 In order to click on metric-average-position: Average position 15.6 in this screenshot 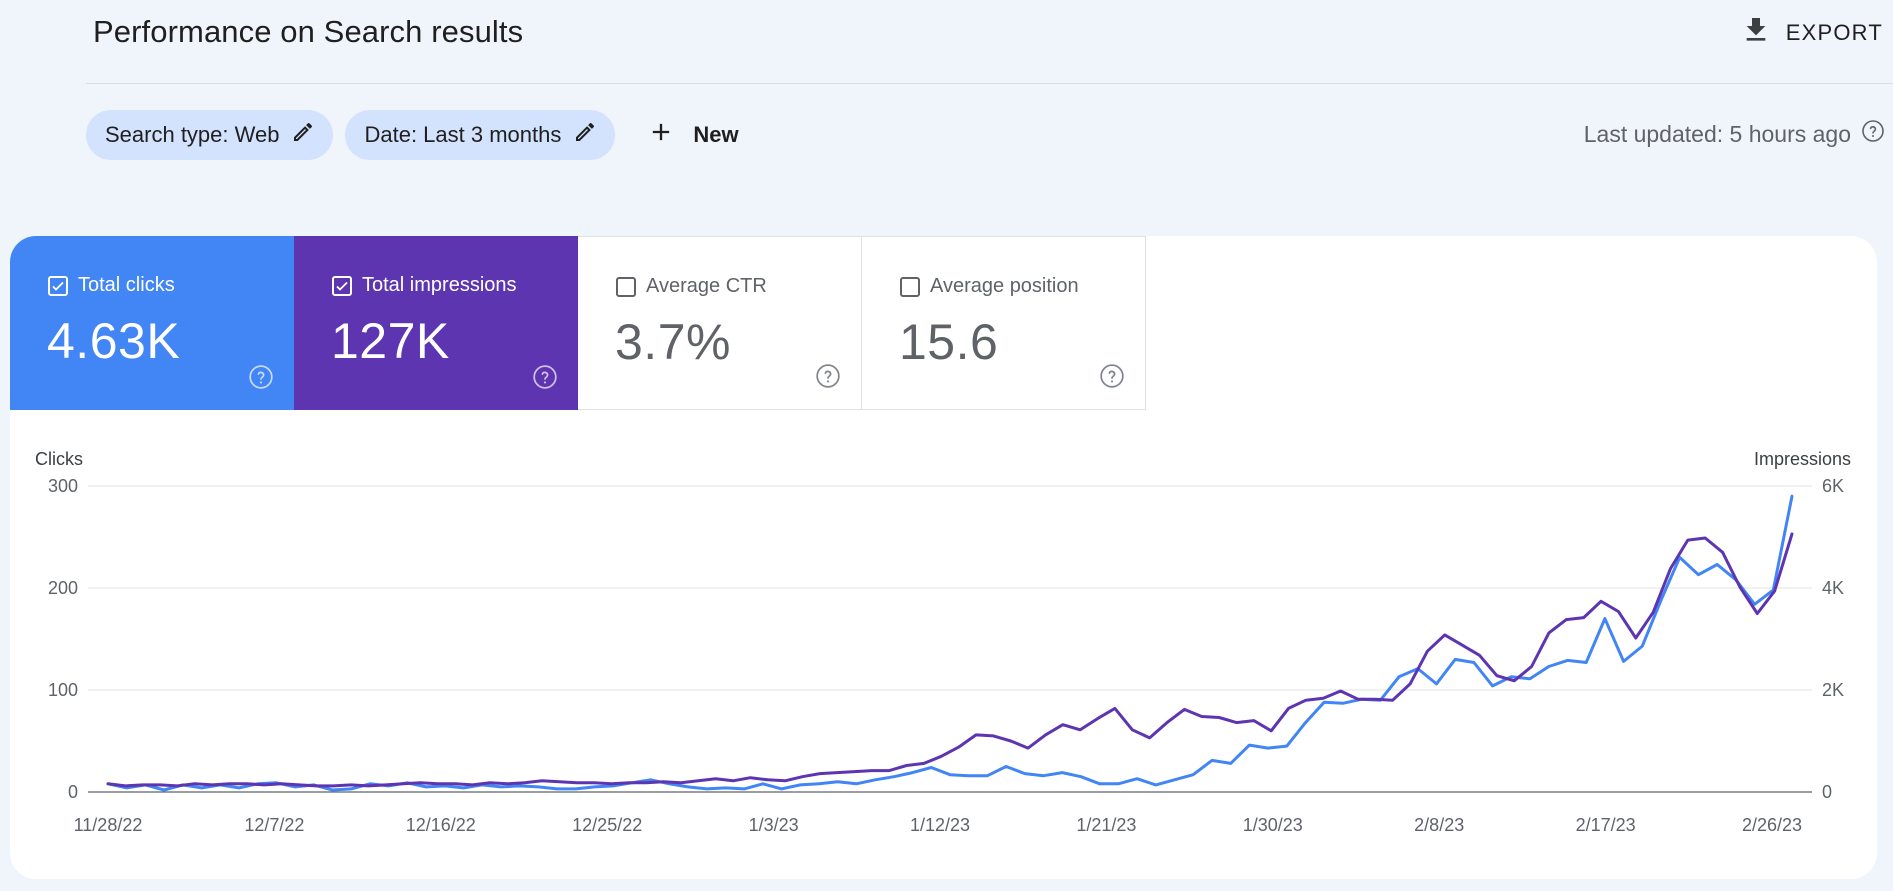, I will do `click(1004, 323)`.